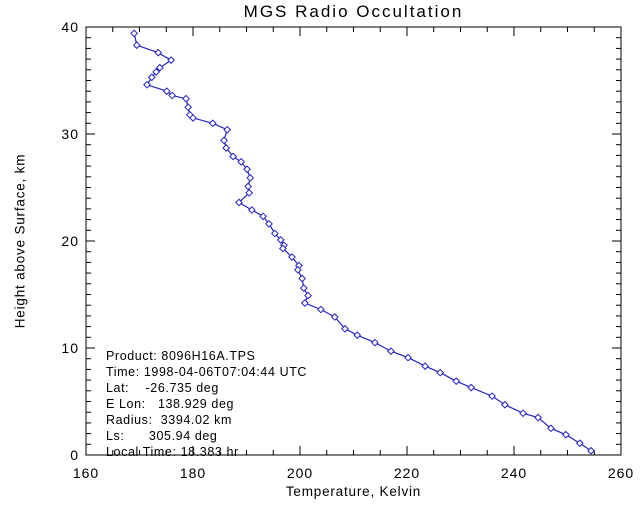 The width and height of the screenshot is (640, 512). I want to click on x-tick-label: 200, so click(300, 473).